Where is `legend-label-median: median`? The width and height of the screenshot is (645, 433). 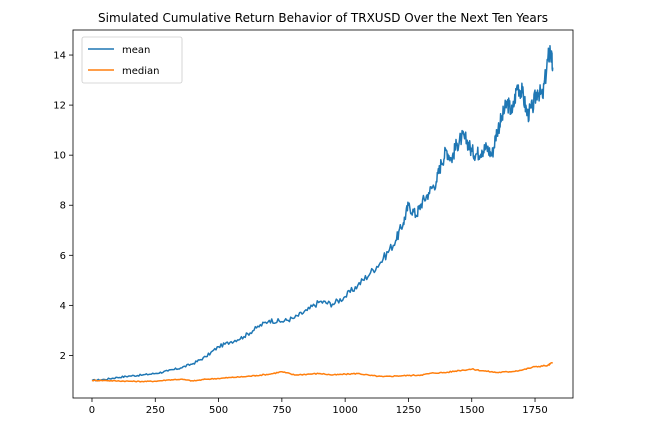
legend-label-median: median is located at coordinates (141, 71).